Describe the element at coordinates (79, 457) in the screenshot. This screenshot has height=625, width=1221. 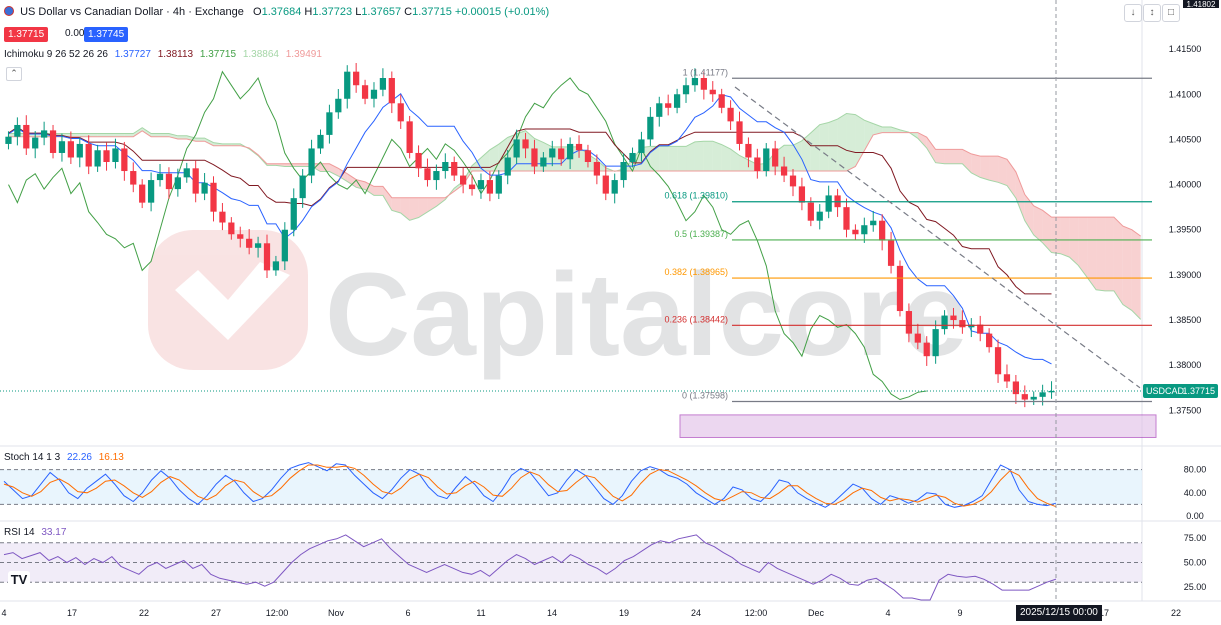
I see `stoch-k-value: 22.26` at that location.